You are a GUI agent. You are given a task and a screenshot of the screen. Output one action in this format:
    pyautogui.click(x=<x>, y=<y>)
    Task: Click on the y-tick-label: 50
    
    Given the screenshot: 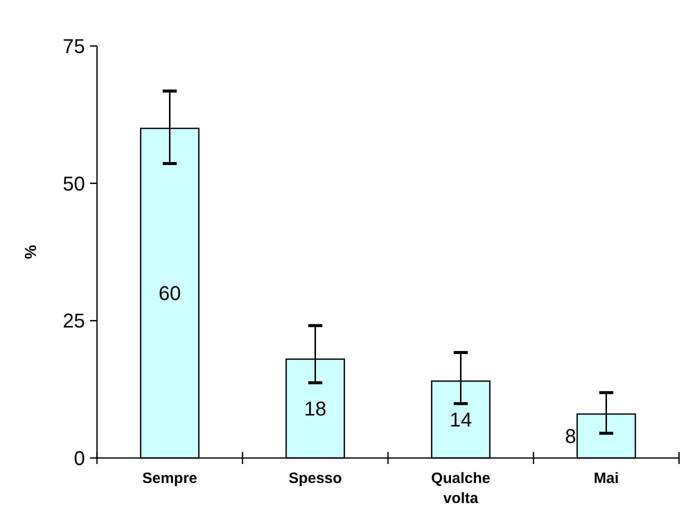 What is the action you would take?
    pyautogui.click(x=73, y=184)
    